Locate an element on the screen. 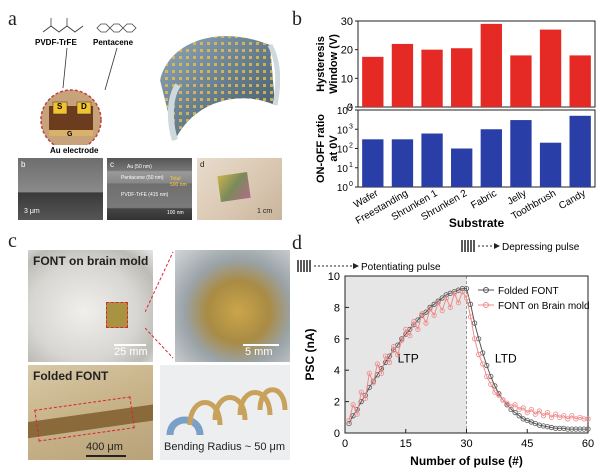 The height and width of the screenshot is (475, 600). flexible-device-render is located at coordinates (215, 85).